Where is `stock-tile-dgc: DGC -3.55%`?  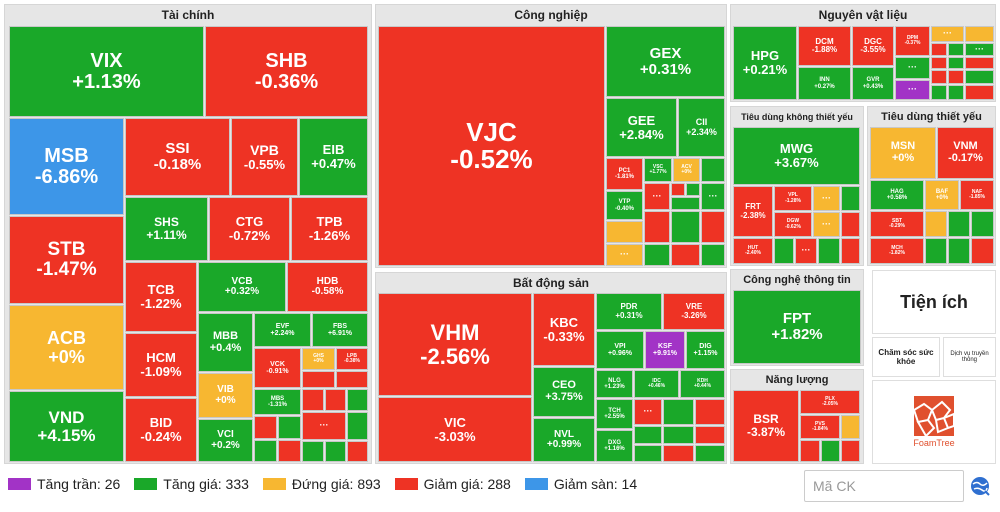
stock-tile-dgc: DGC -3.55% is located at coordinates (873, 46).